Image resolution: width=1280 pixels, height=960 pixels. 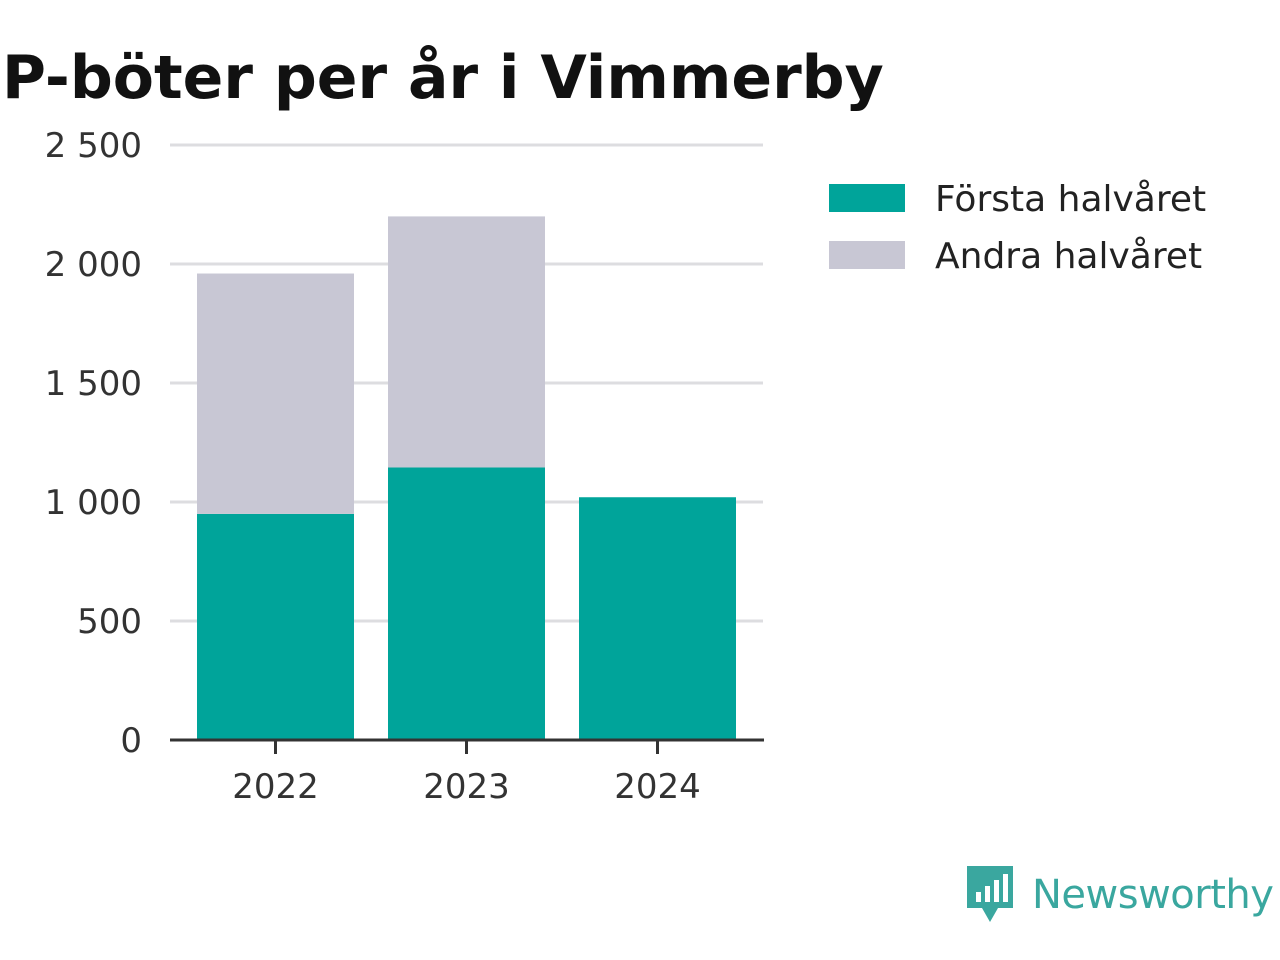 I want to click on legend-label: Första halvåret, so click(x=1070, y=199).